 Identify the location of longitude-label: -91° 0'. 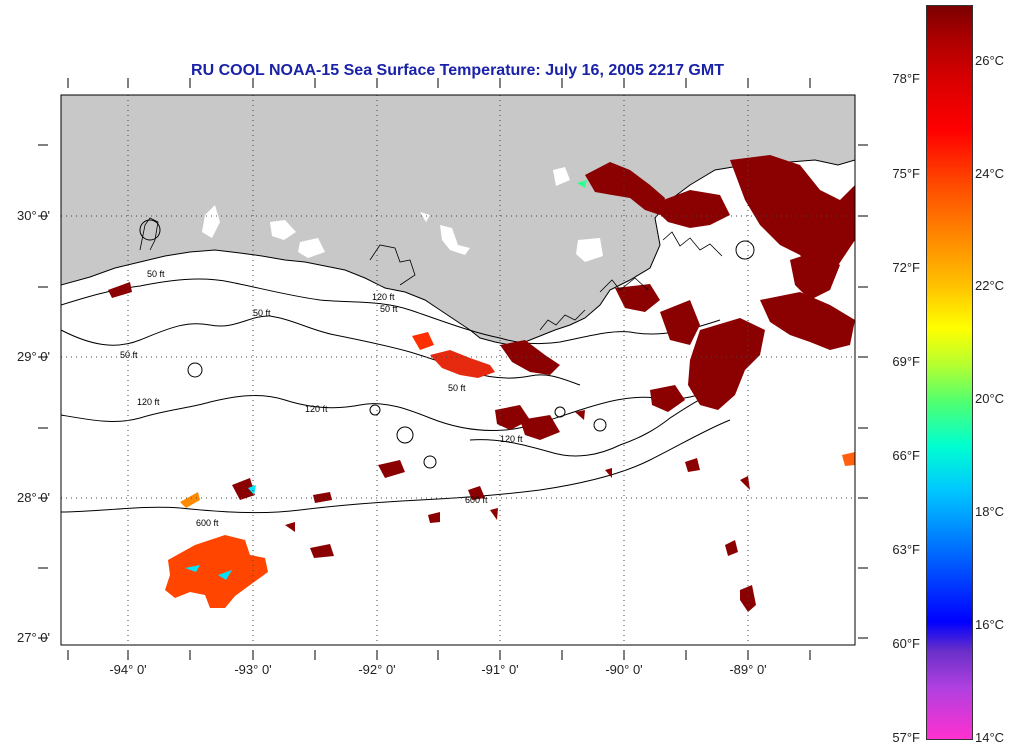
(500, 669).